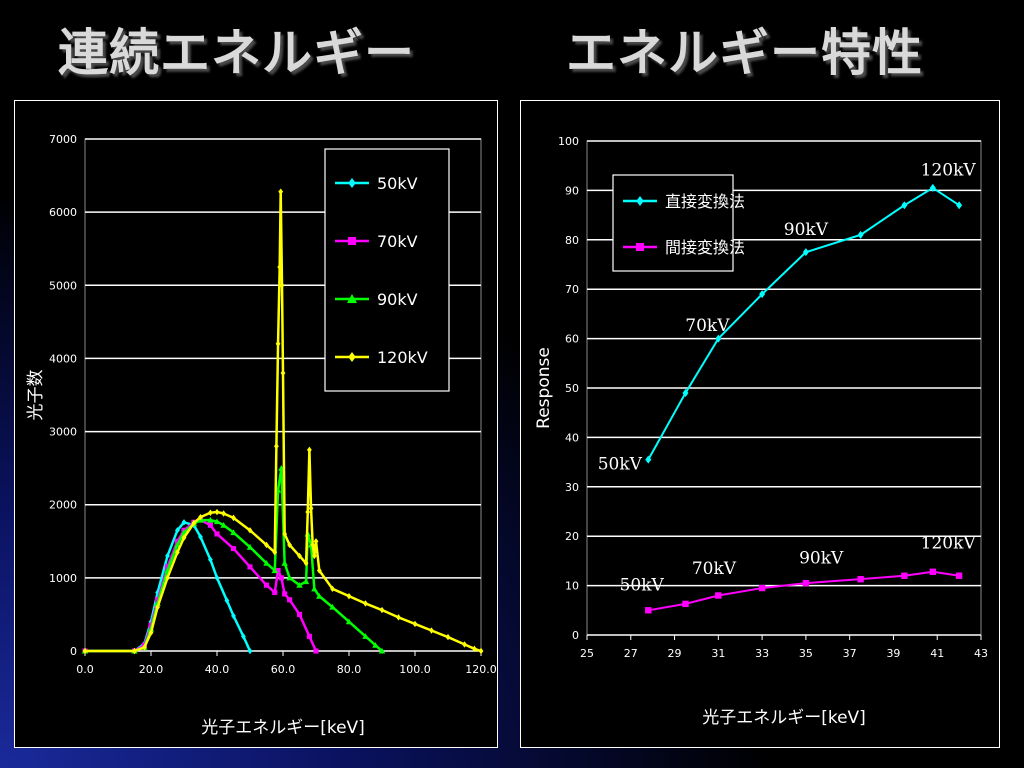 The height and width of the screenshot is (768, 1024). I want to click on response-y-tick-label: 40, so click(572, 437).